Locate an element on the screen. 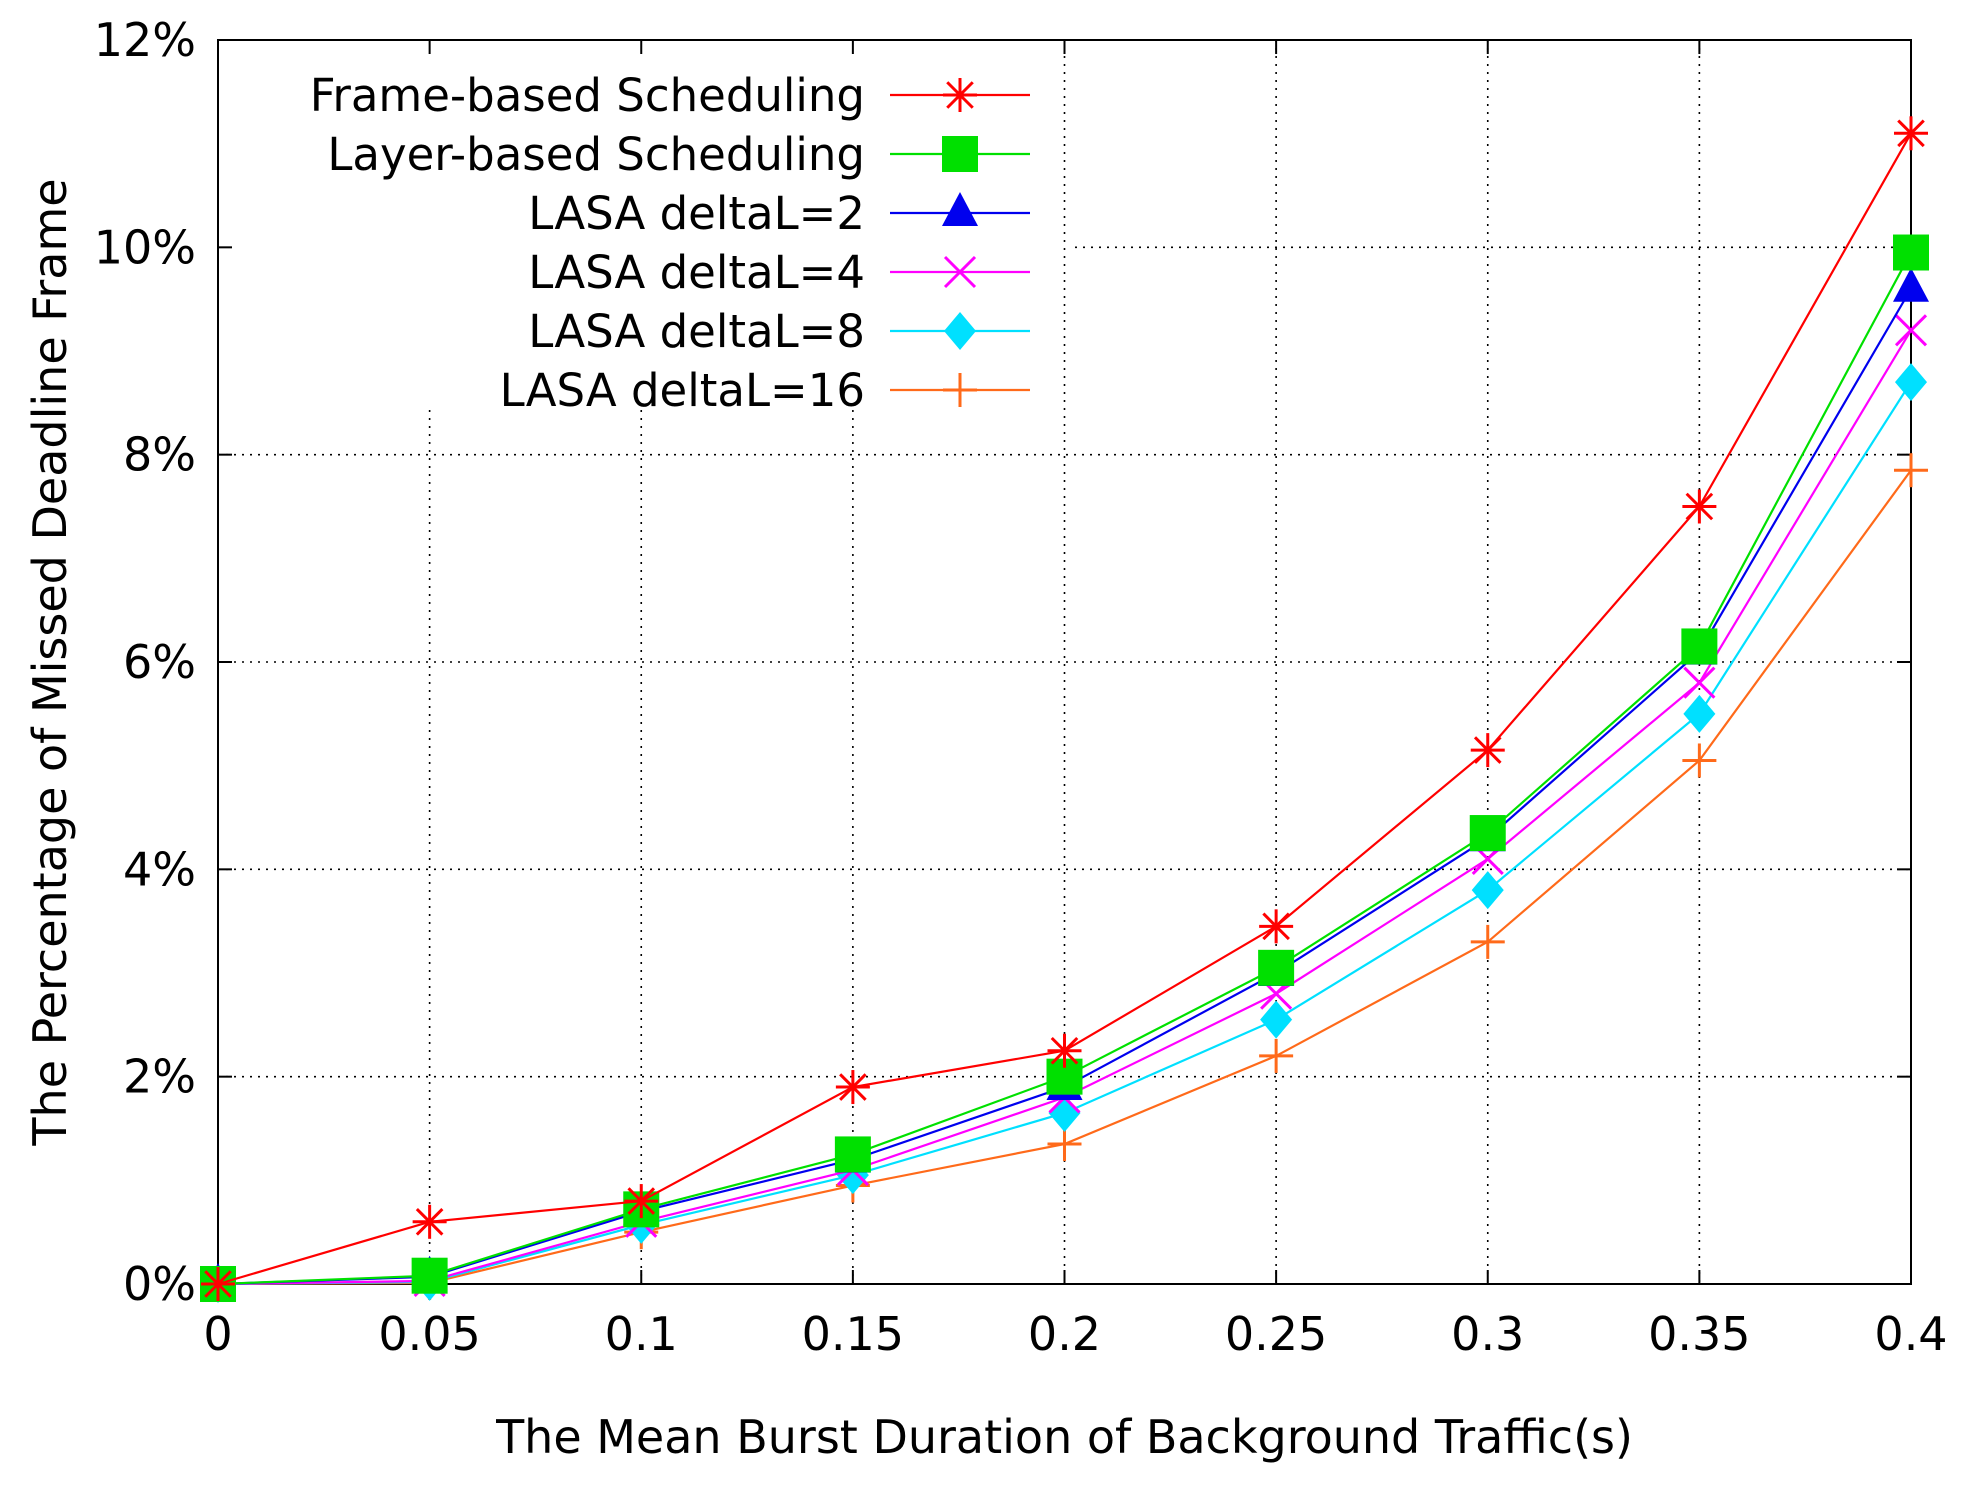 This screenshot has width=1961, height=1501. y-tick-label: 0% is located at coordinates (159, 1284).